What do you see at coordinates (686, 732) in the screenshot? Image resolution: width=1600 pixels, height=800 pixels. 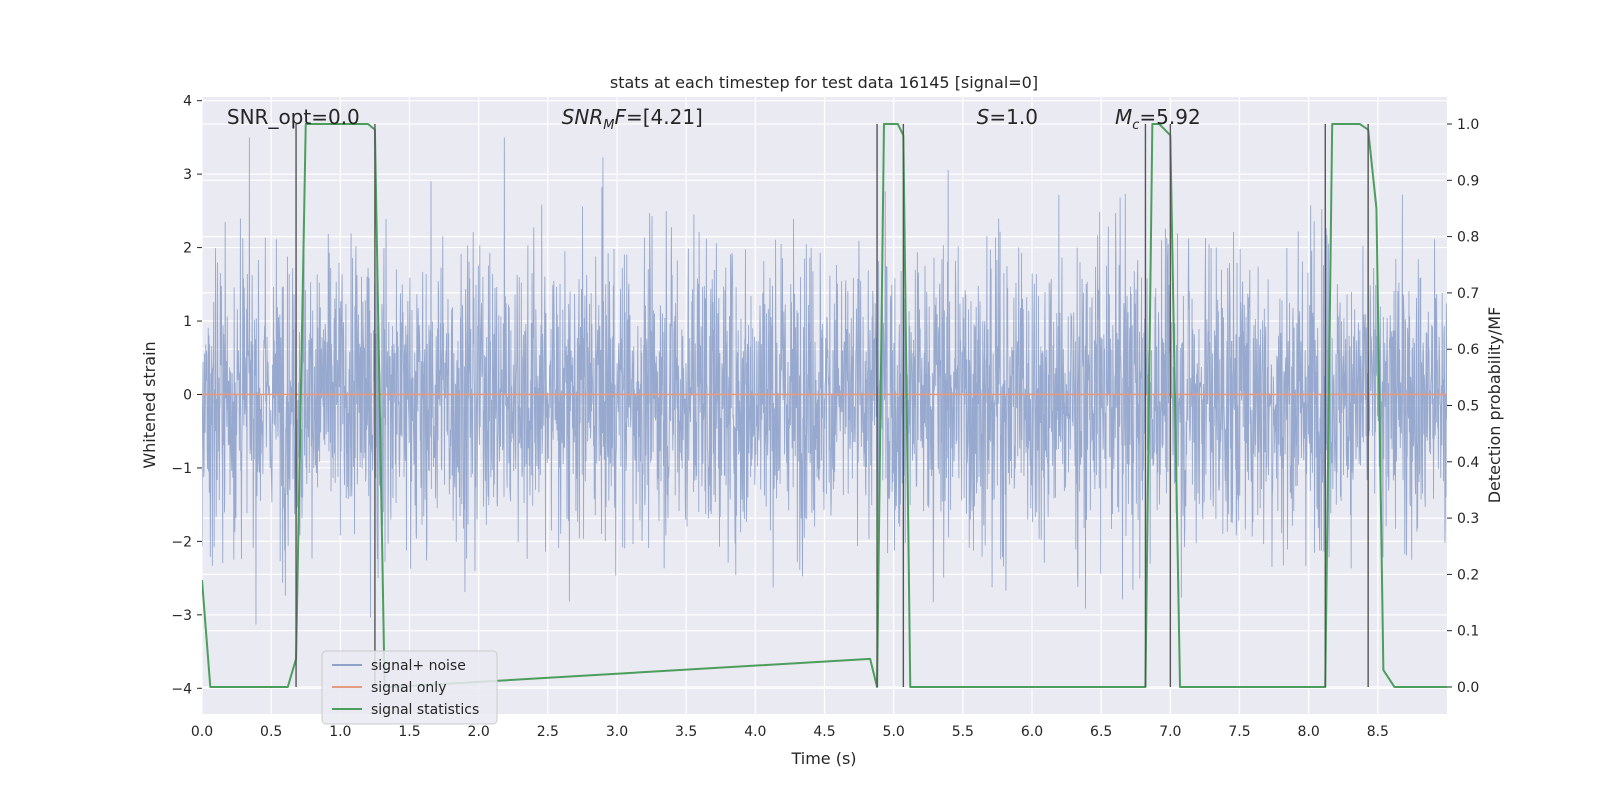 I see `x-tick-label: 3.5` at bounding box center [686, 732].